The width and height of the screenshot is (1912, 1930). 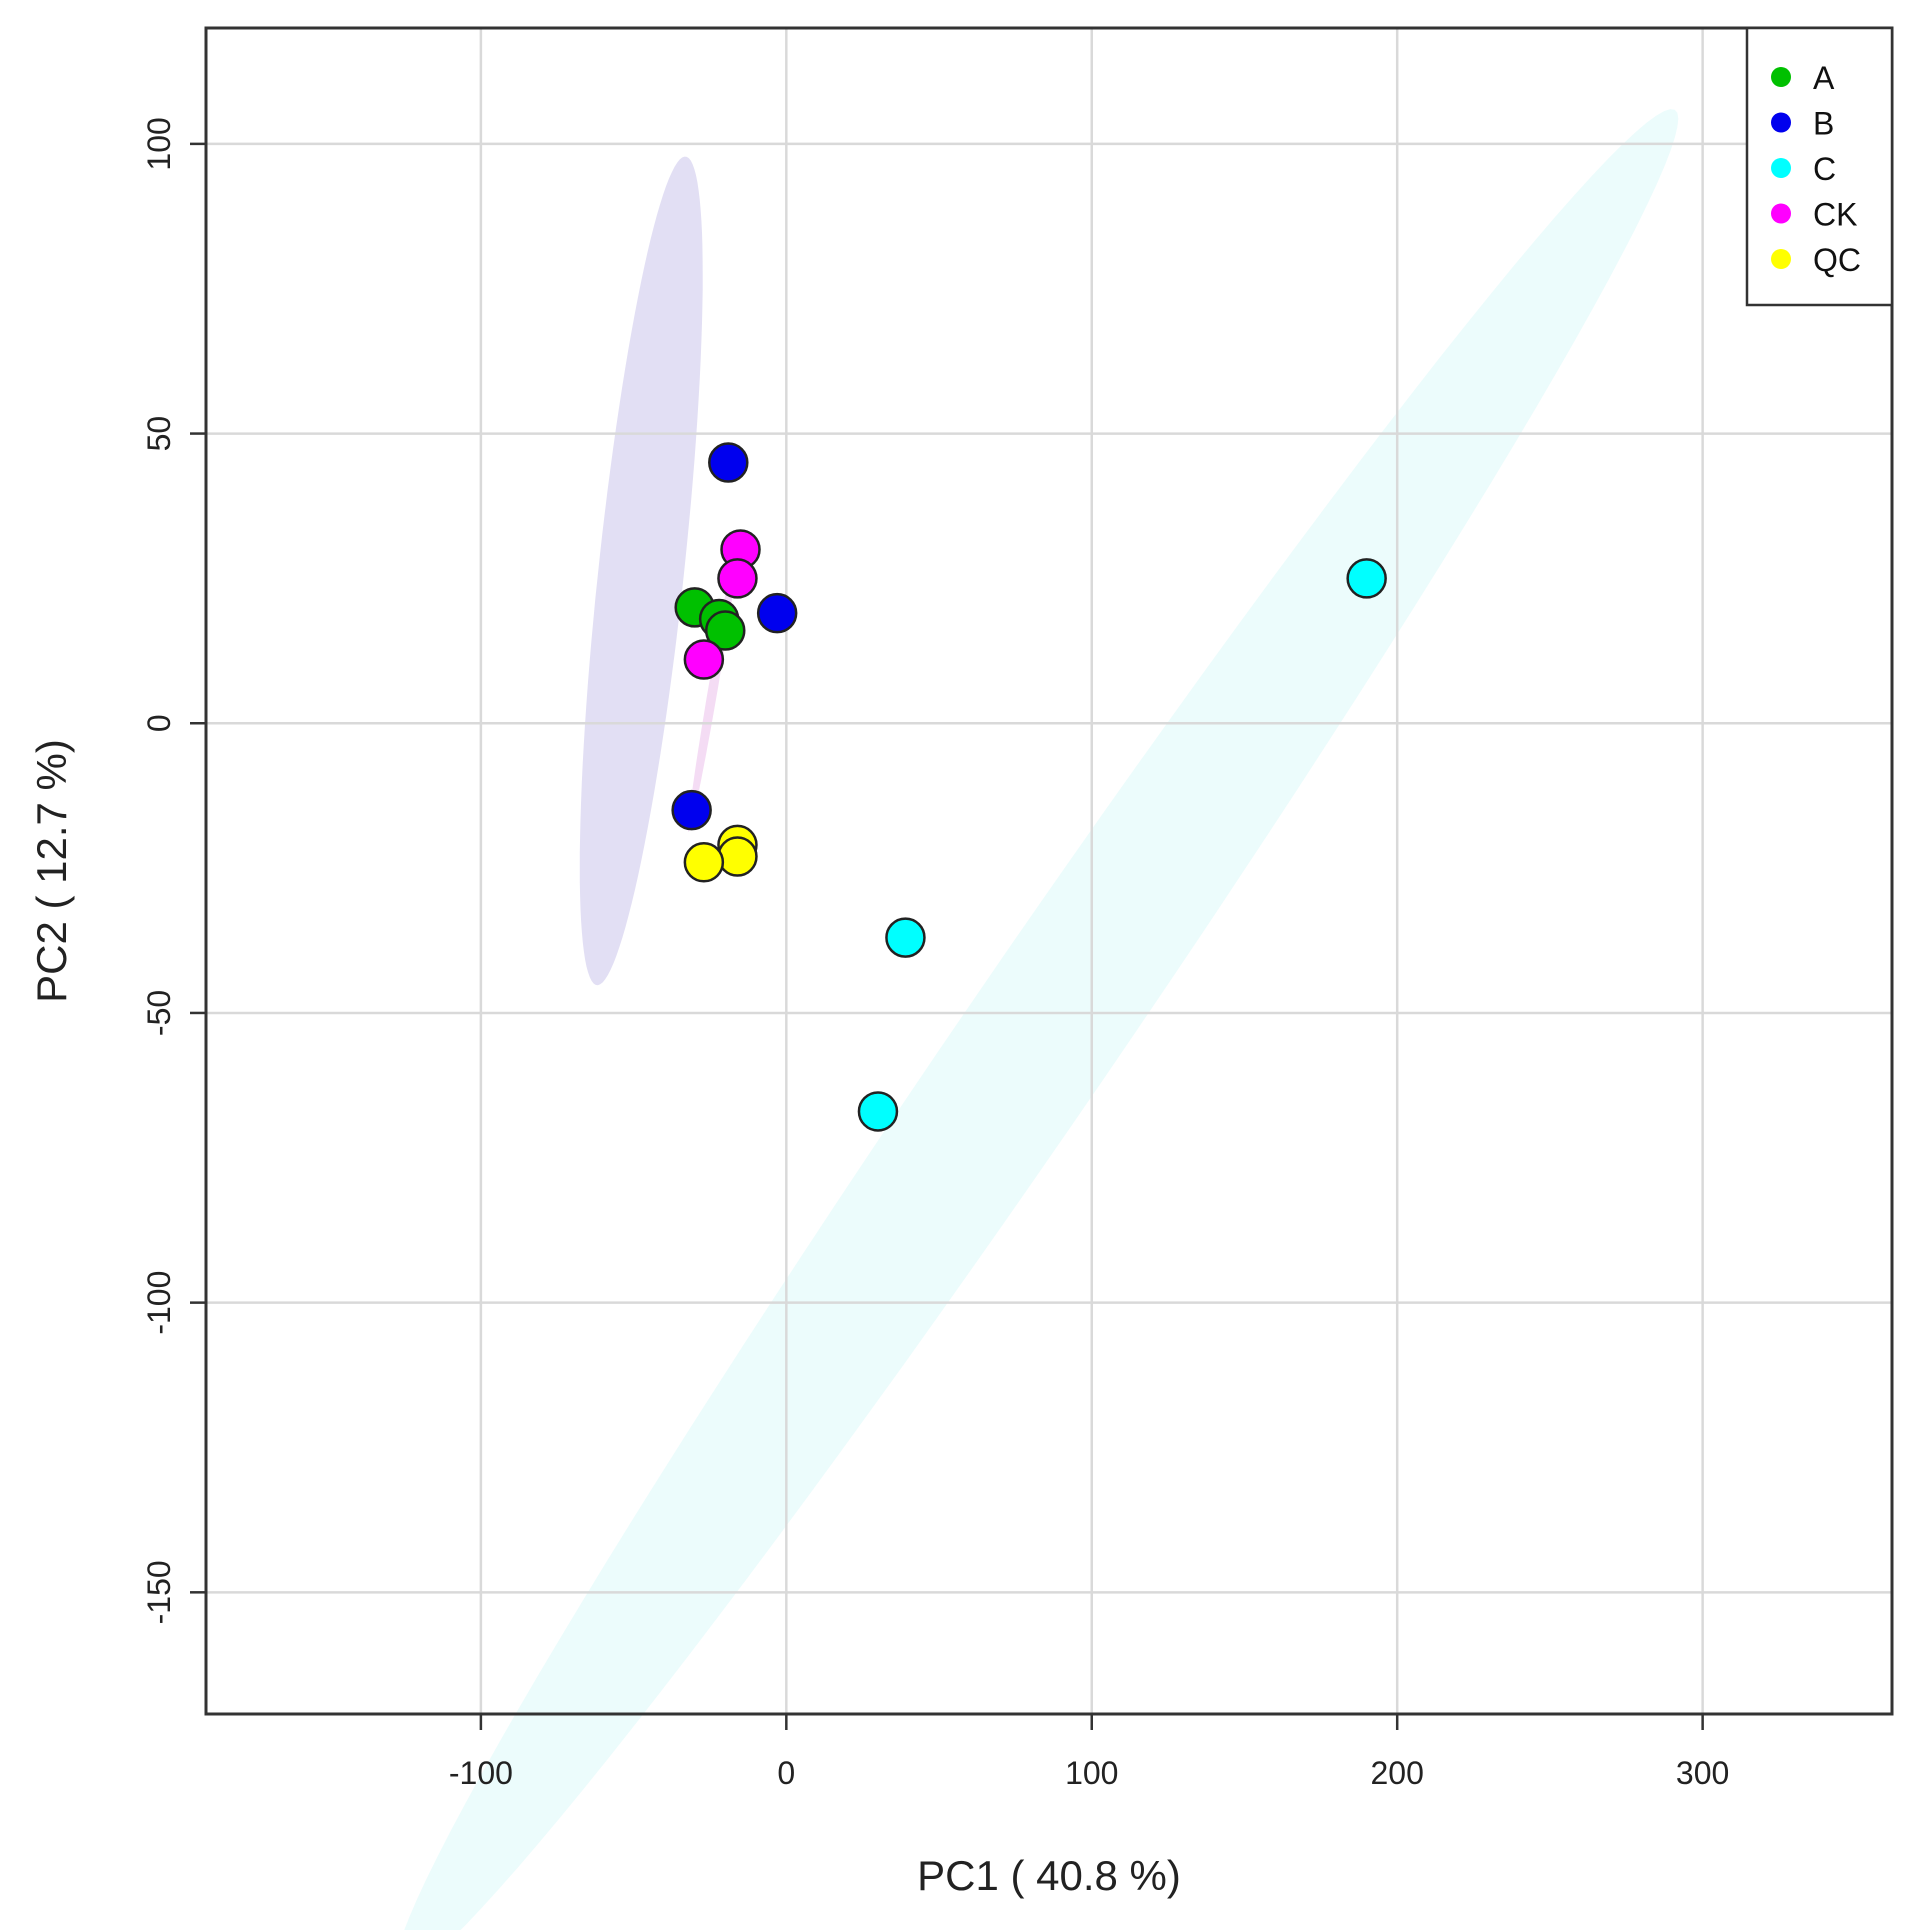 What do you see at coordinates (1781, 168) in the screenshot?
I see `legend-marker-c` at bounding box center [1781, 168].